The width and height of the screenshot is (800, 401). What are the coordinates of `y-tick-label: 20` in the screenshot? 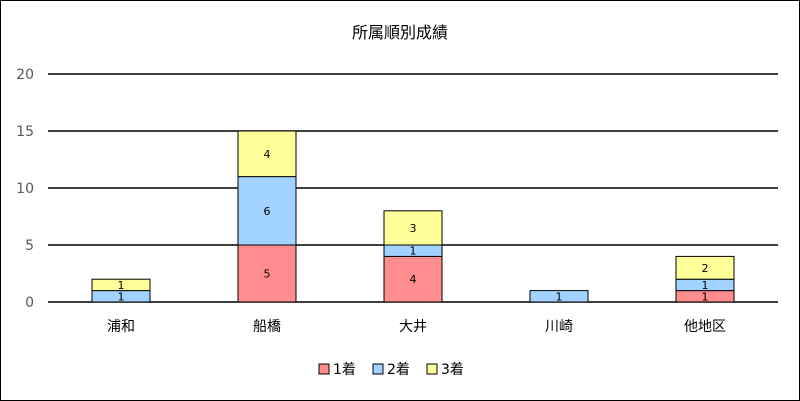 It's located at (25, 75).